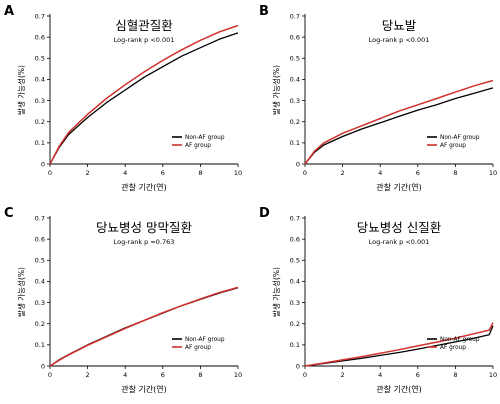 The width and height of the screenshot is (500, 404). I want to click on panel-letter: C, so click(9, 213).